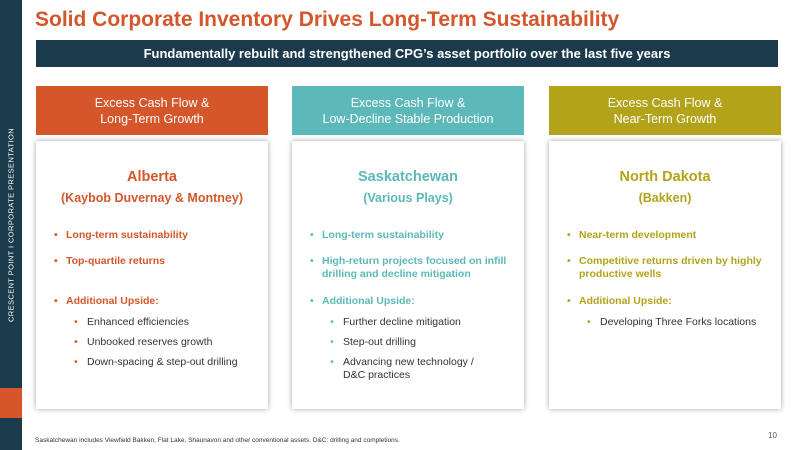 The height and width of the screenshot is (450, 800). I want to click on sub-bullet: Unbooked reserves growth, so click(155, 342).